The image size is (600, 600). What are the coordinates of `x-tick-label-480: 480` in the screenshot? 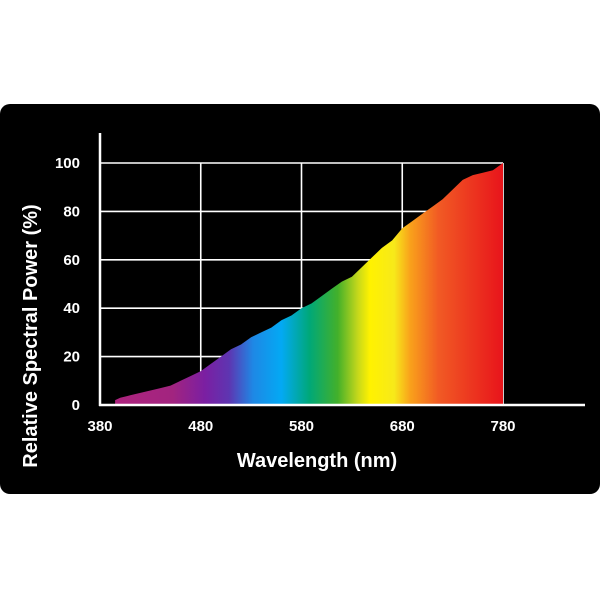 It's located at (200, 426).